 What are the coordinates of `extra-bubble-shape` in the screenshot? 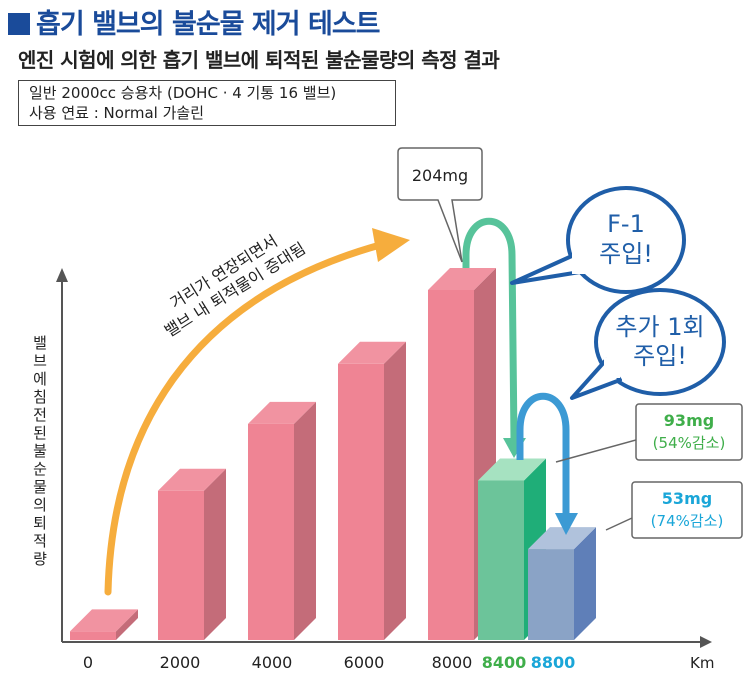 It's located at (660, 342).